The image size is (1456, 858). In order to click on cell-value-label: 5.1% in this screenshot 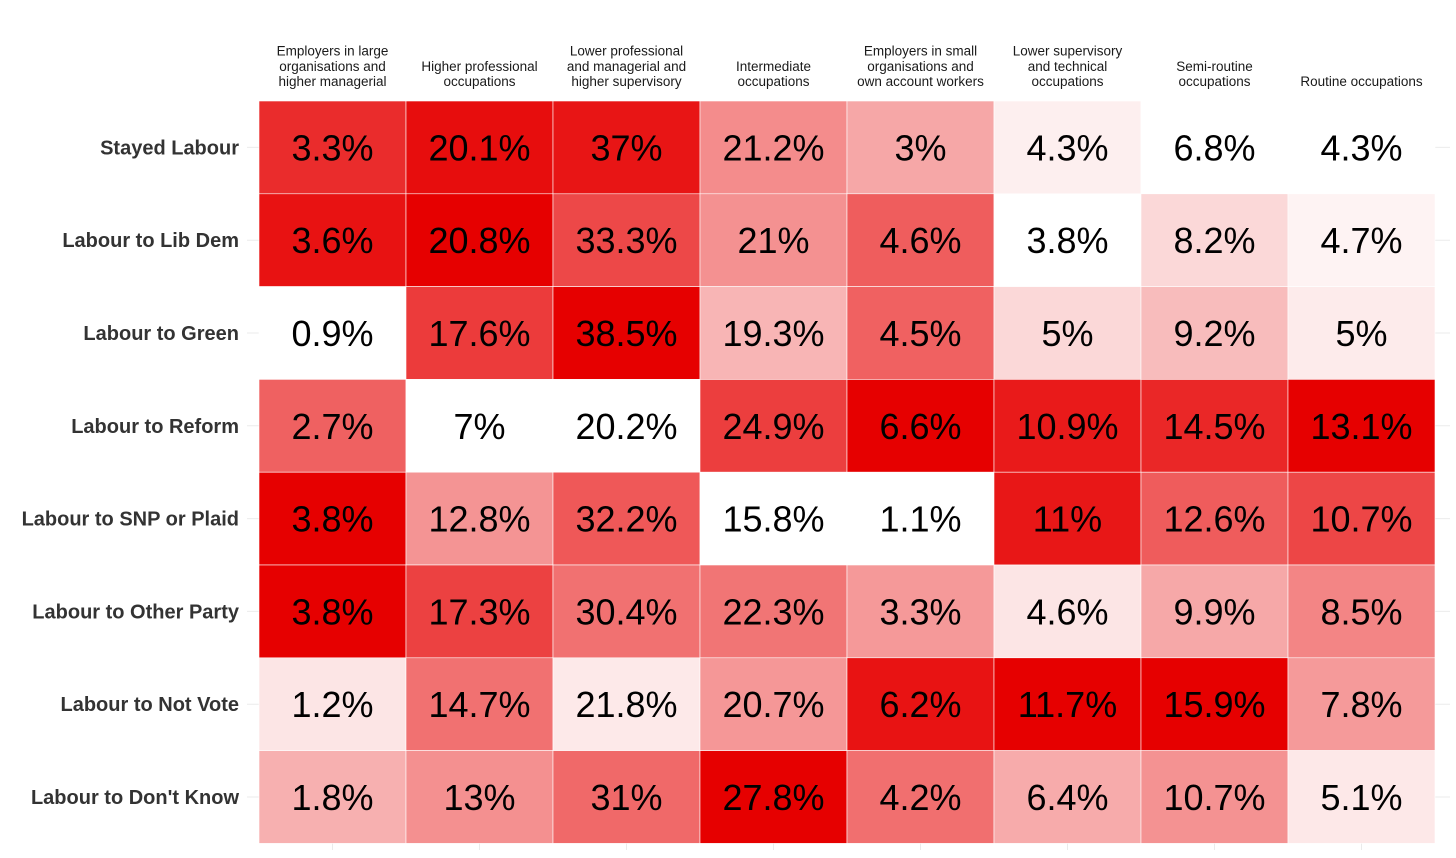, I will do `click(1361, 797)`.